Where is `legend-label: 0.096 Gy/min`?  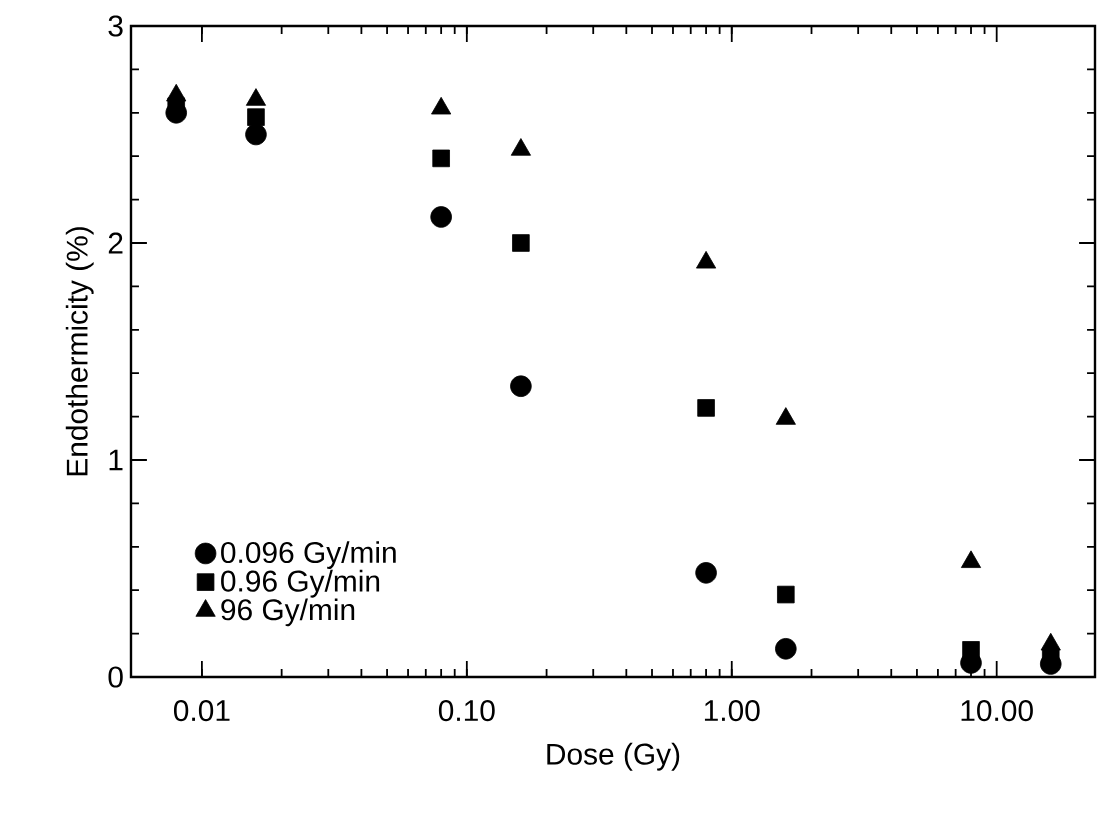
legend-label: 0.096 Gy/min is located at coordinates (308, 555).